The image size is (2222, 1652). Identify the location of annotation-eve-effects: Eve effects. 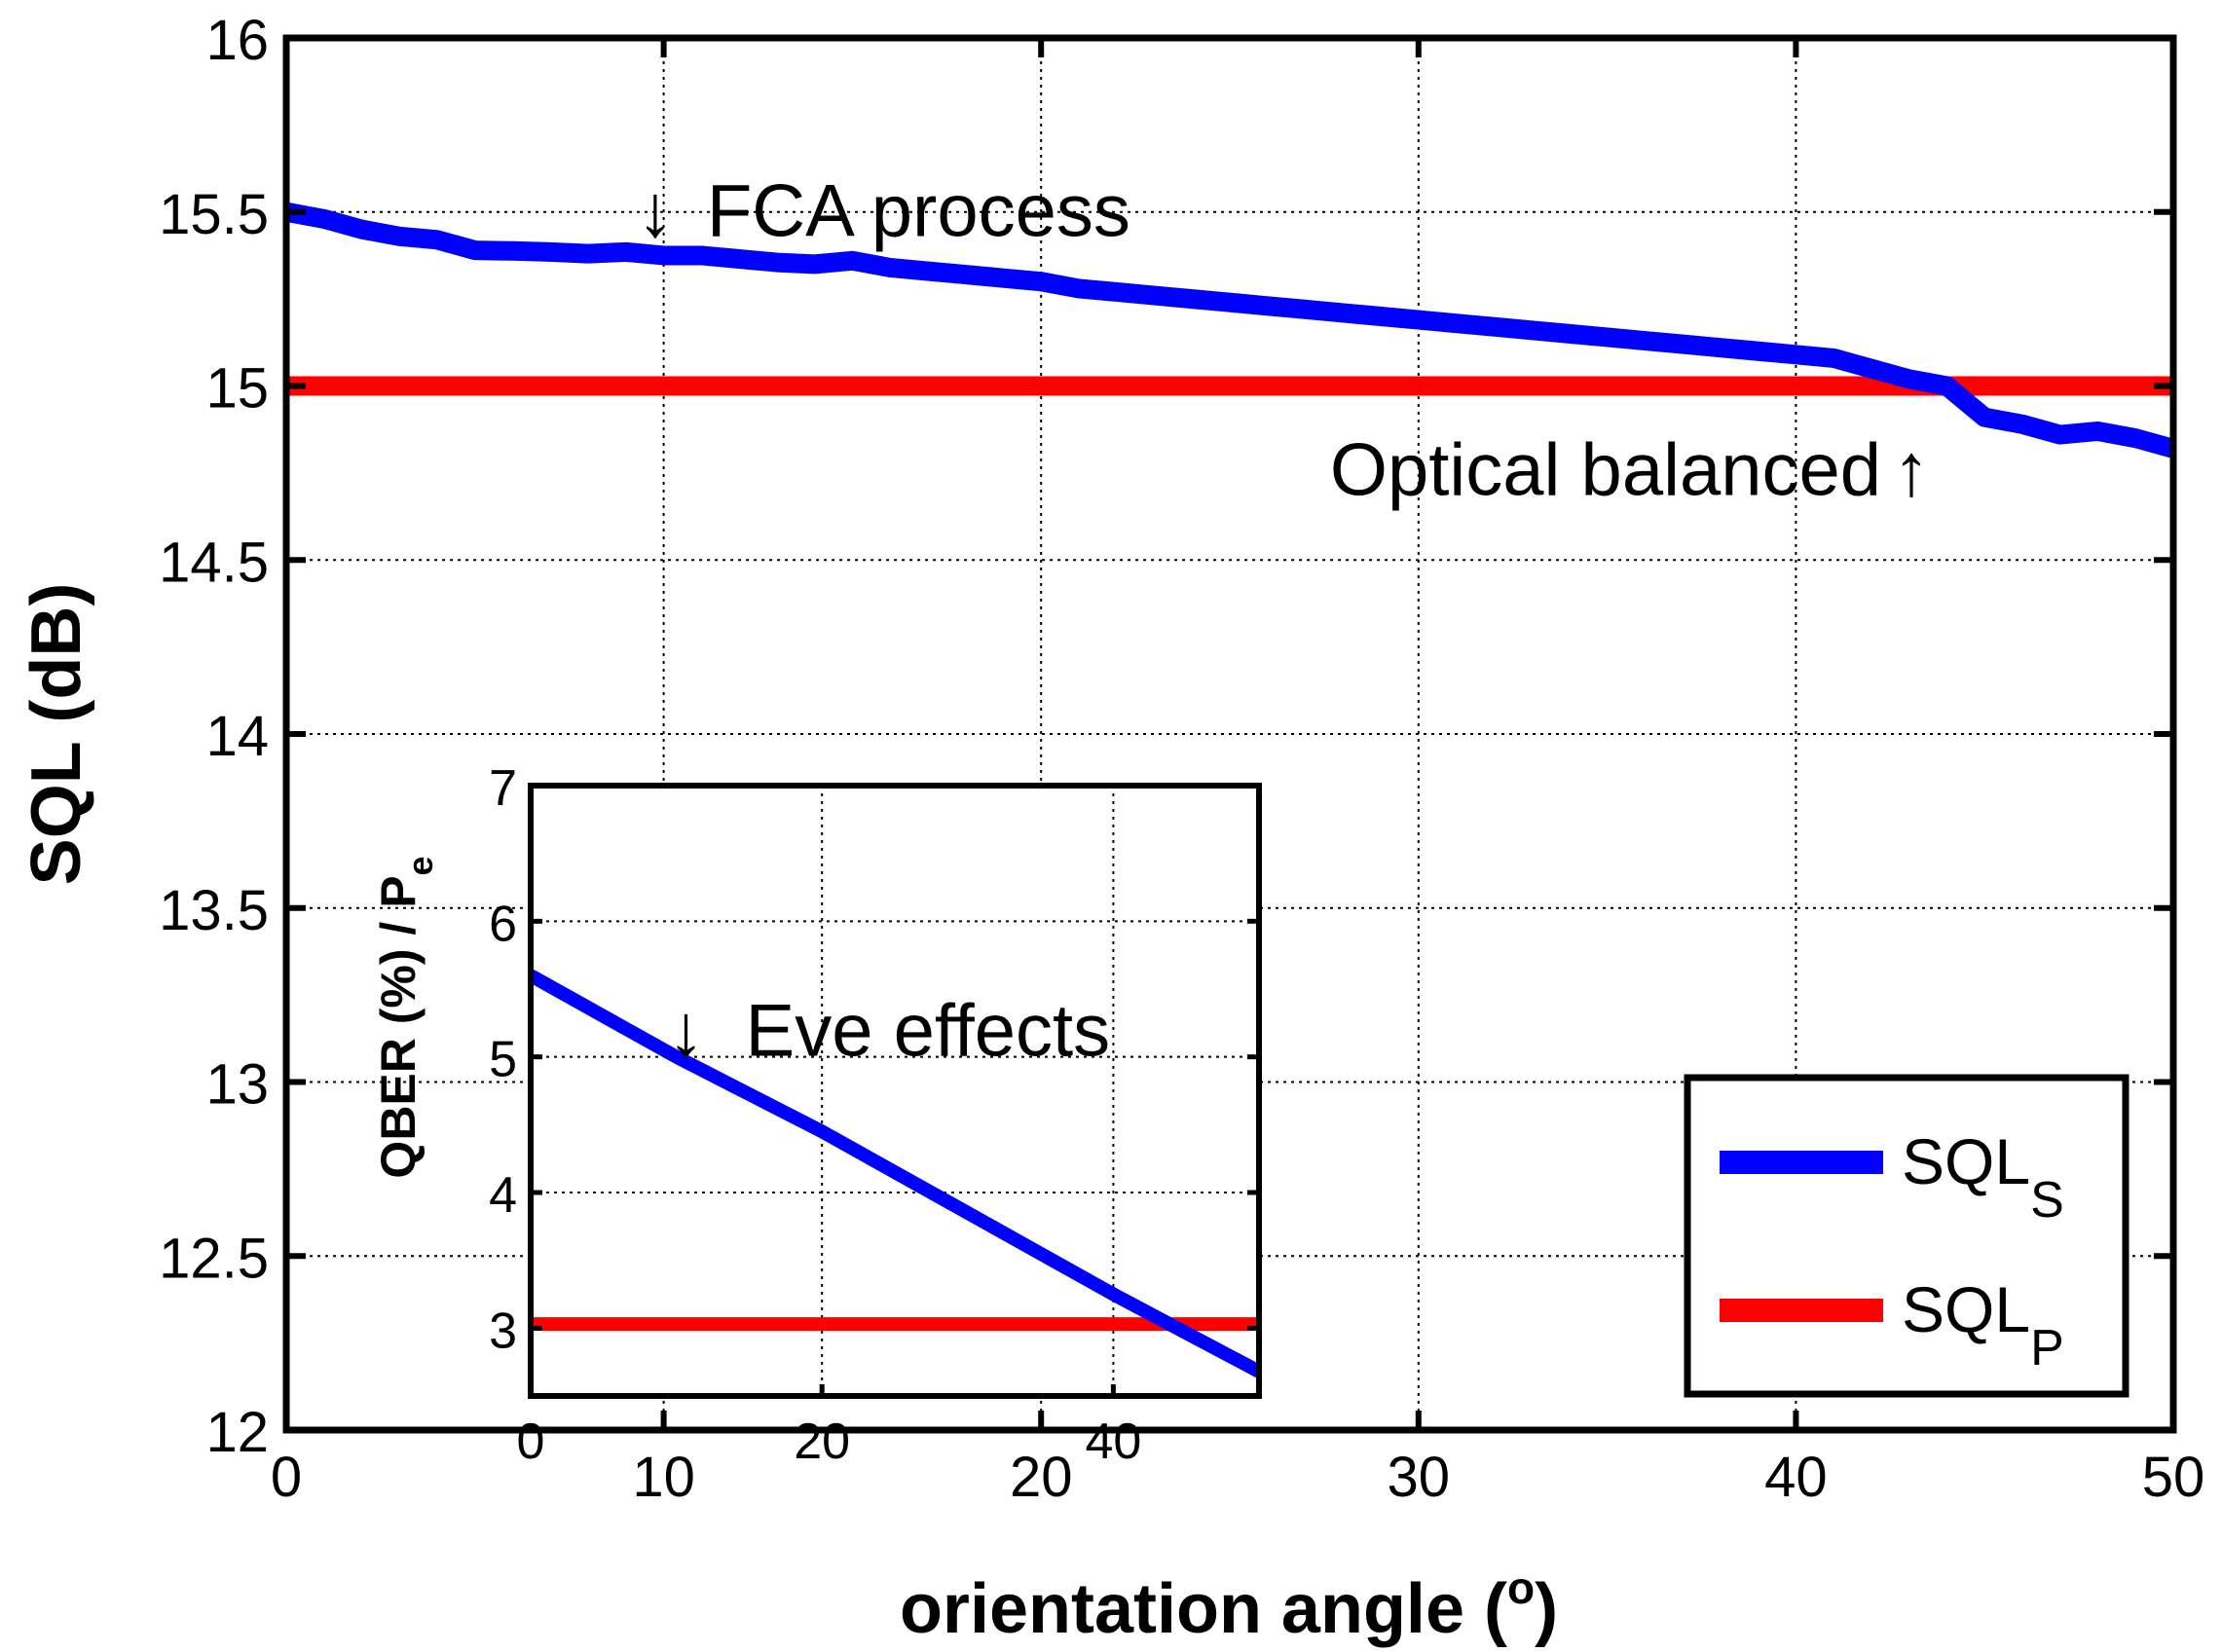
(928, 1031).